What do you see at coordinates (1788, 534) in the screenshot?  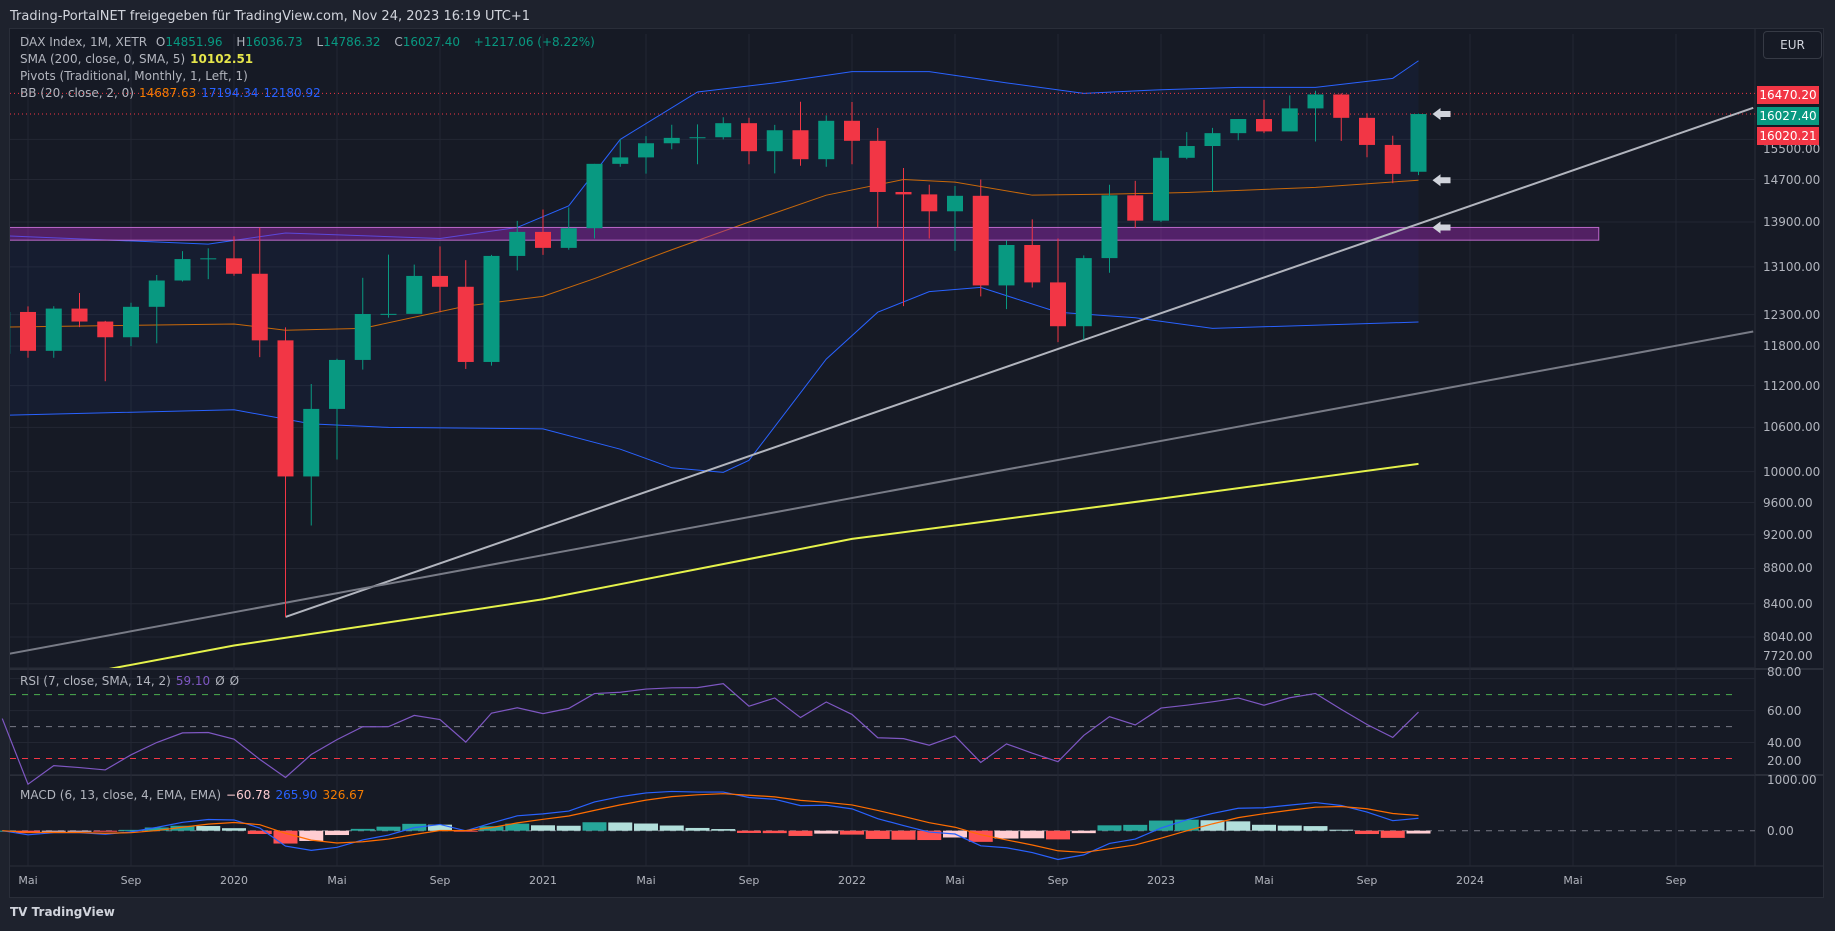 I see `price-axis-label: 9200.00` at bounding box center [1788, 534].